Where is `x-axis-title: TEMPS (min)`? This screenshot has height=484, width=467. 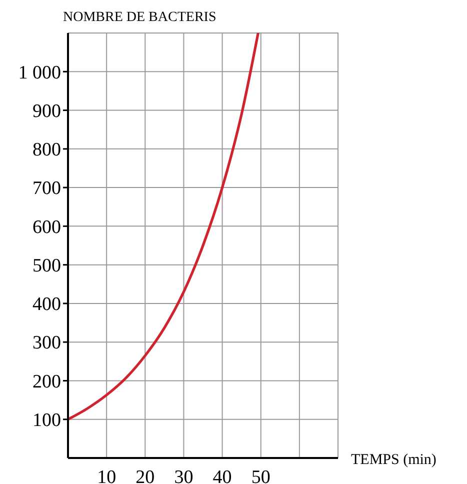
x-axis-title: TEMPS (min) is located at coordinates (393, 460).